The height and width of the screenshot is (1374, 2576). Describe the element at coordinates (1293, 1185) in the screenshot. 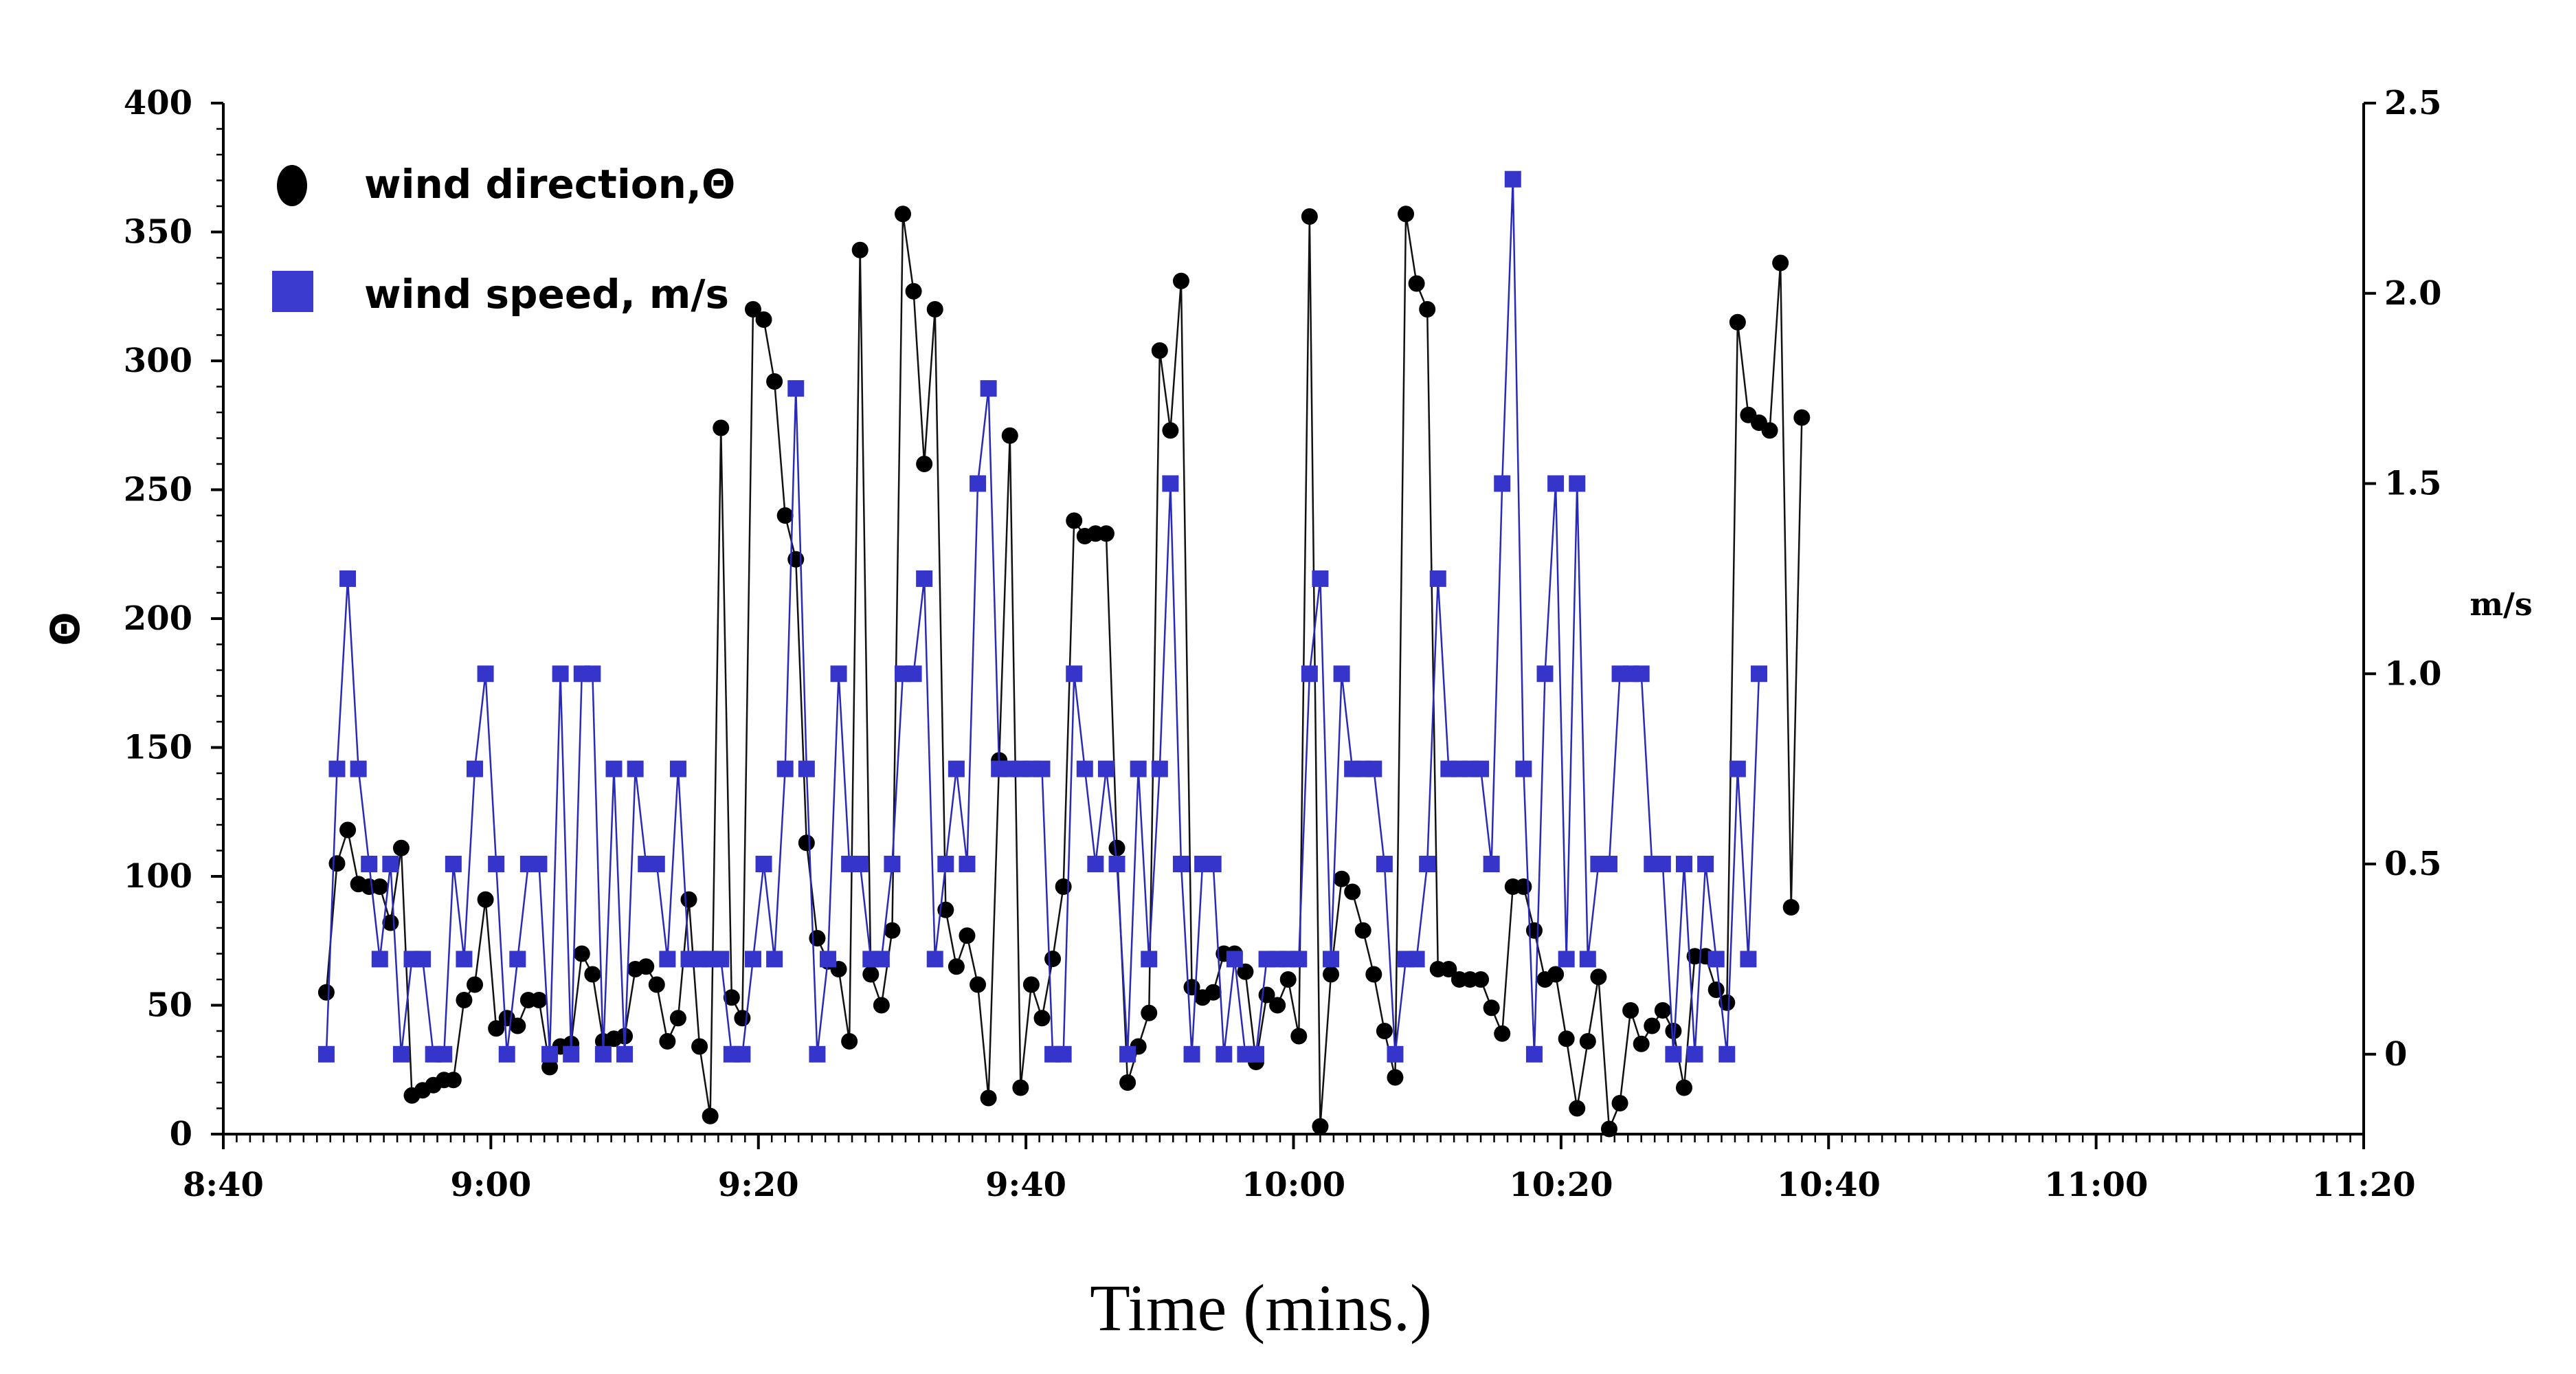

I see `x-tick-label: 10:00` at that location.